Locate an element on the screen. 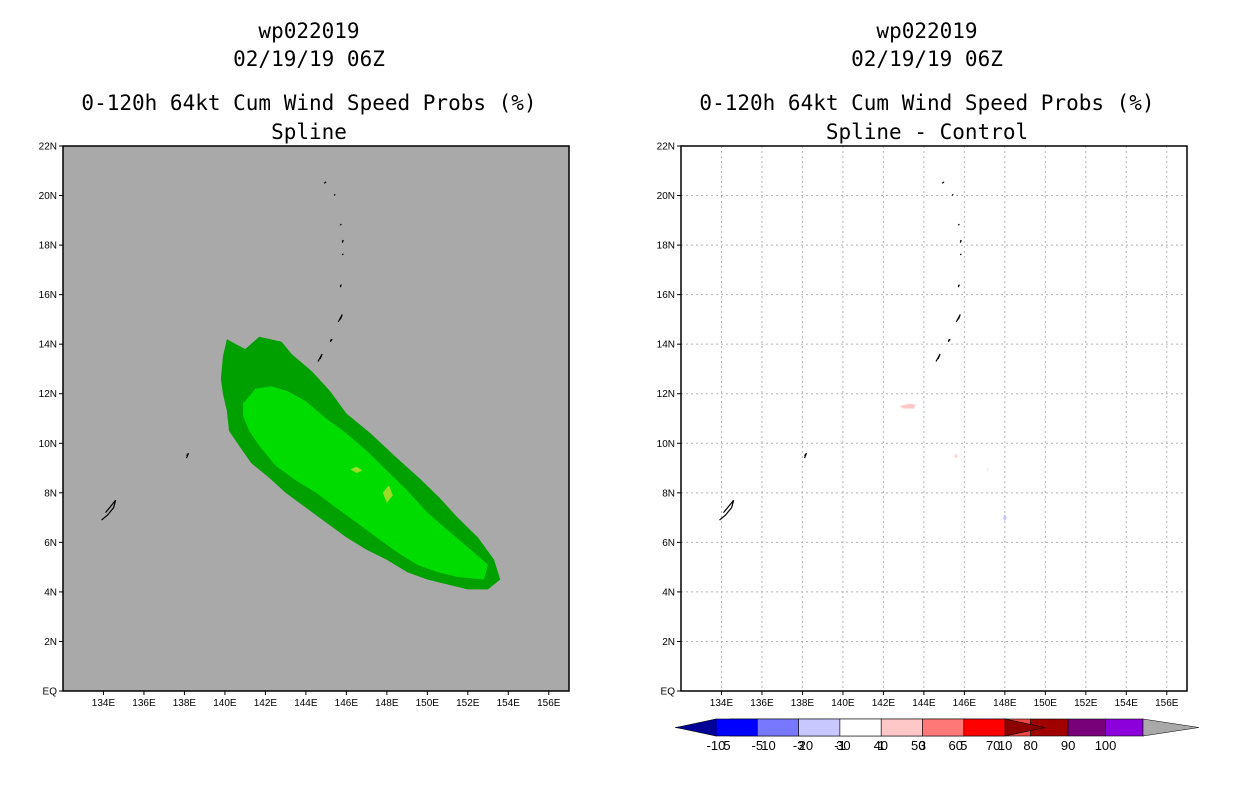  method-title: Spline is located at coordinates (309, 132).